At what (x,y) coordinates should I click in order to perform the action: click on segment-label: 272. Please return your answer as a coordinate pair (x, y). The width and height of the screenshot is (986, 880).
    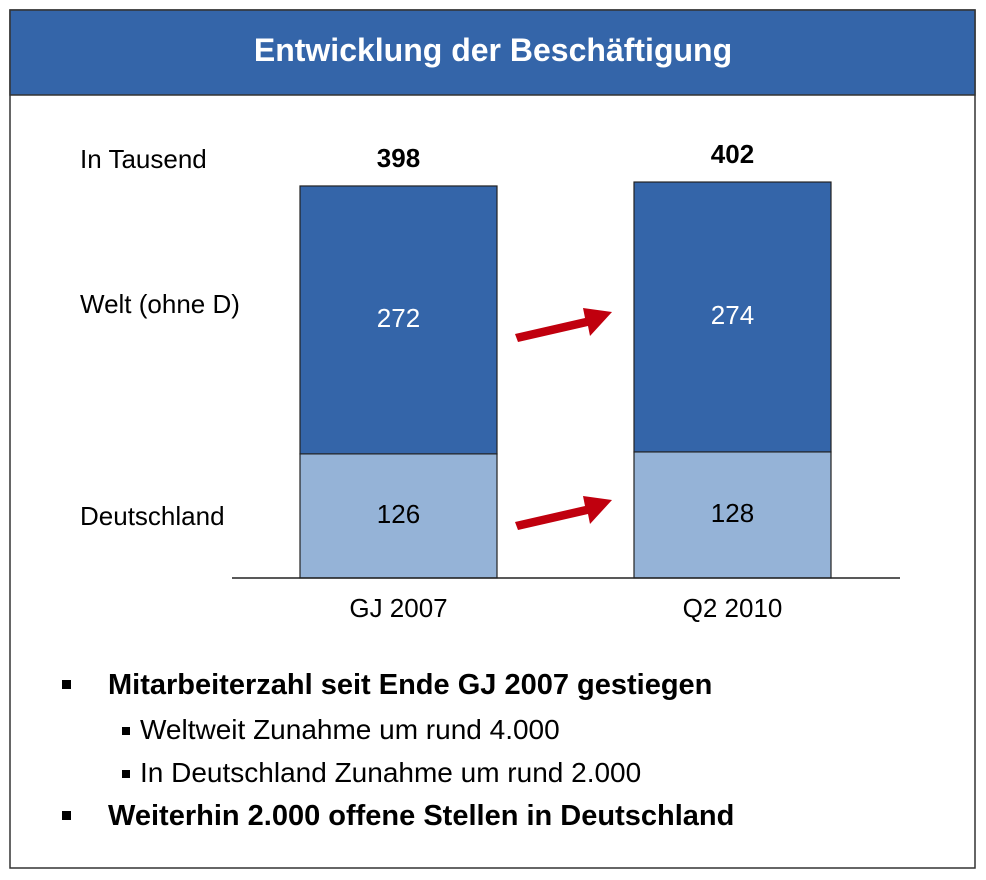
    Looking at the image, I should click on (398, 318).